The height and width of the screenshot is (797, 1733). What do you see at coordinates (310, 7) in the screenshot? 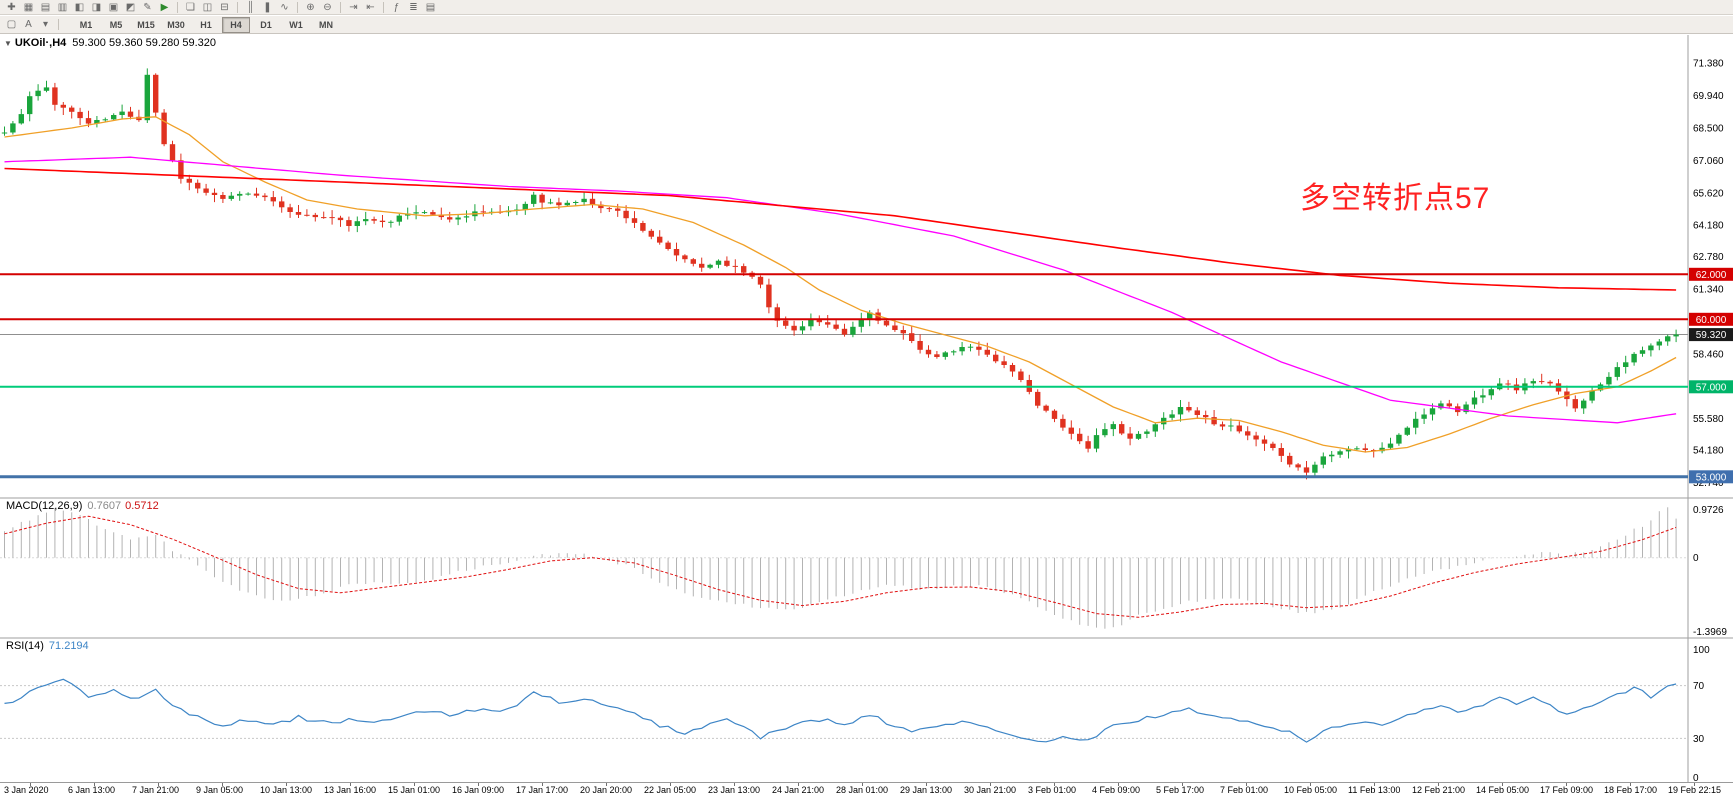
I see `zoom-in-icon: ⊕` at bounding box center [310, 7].